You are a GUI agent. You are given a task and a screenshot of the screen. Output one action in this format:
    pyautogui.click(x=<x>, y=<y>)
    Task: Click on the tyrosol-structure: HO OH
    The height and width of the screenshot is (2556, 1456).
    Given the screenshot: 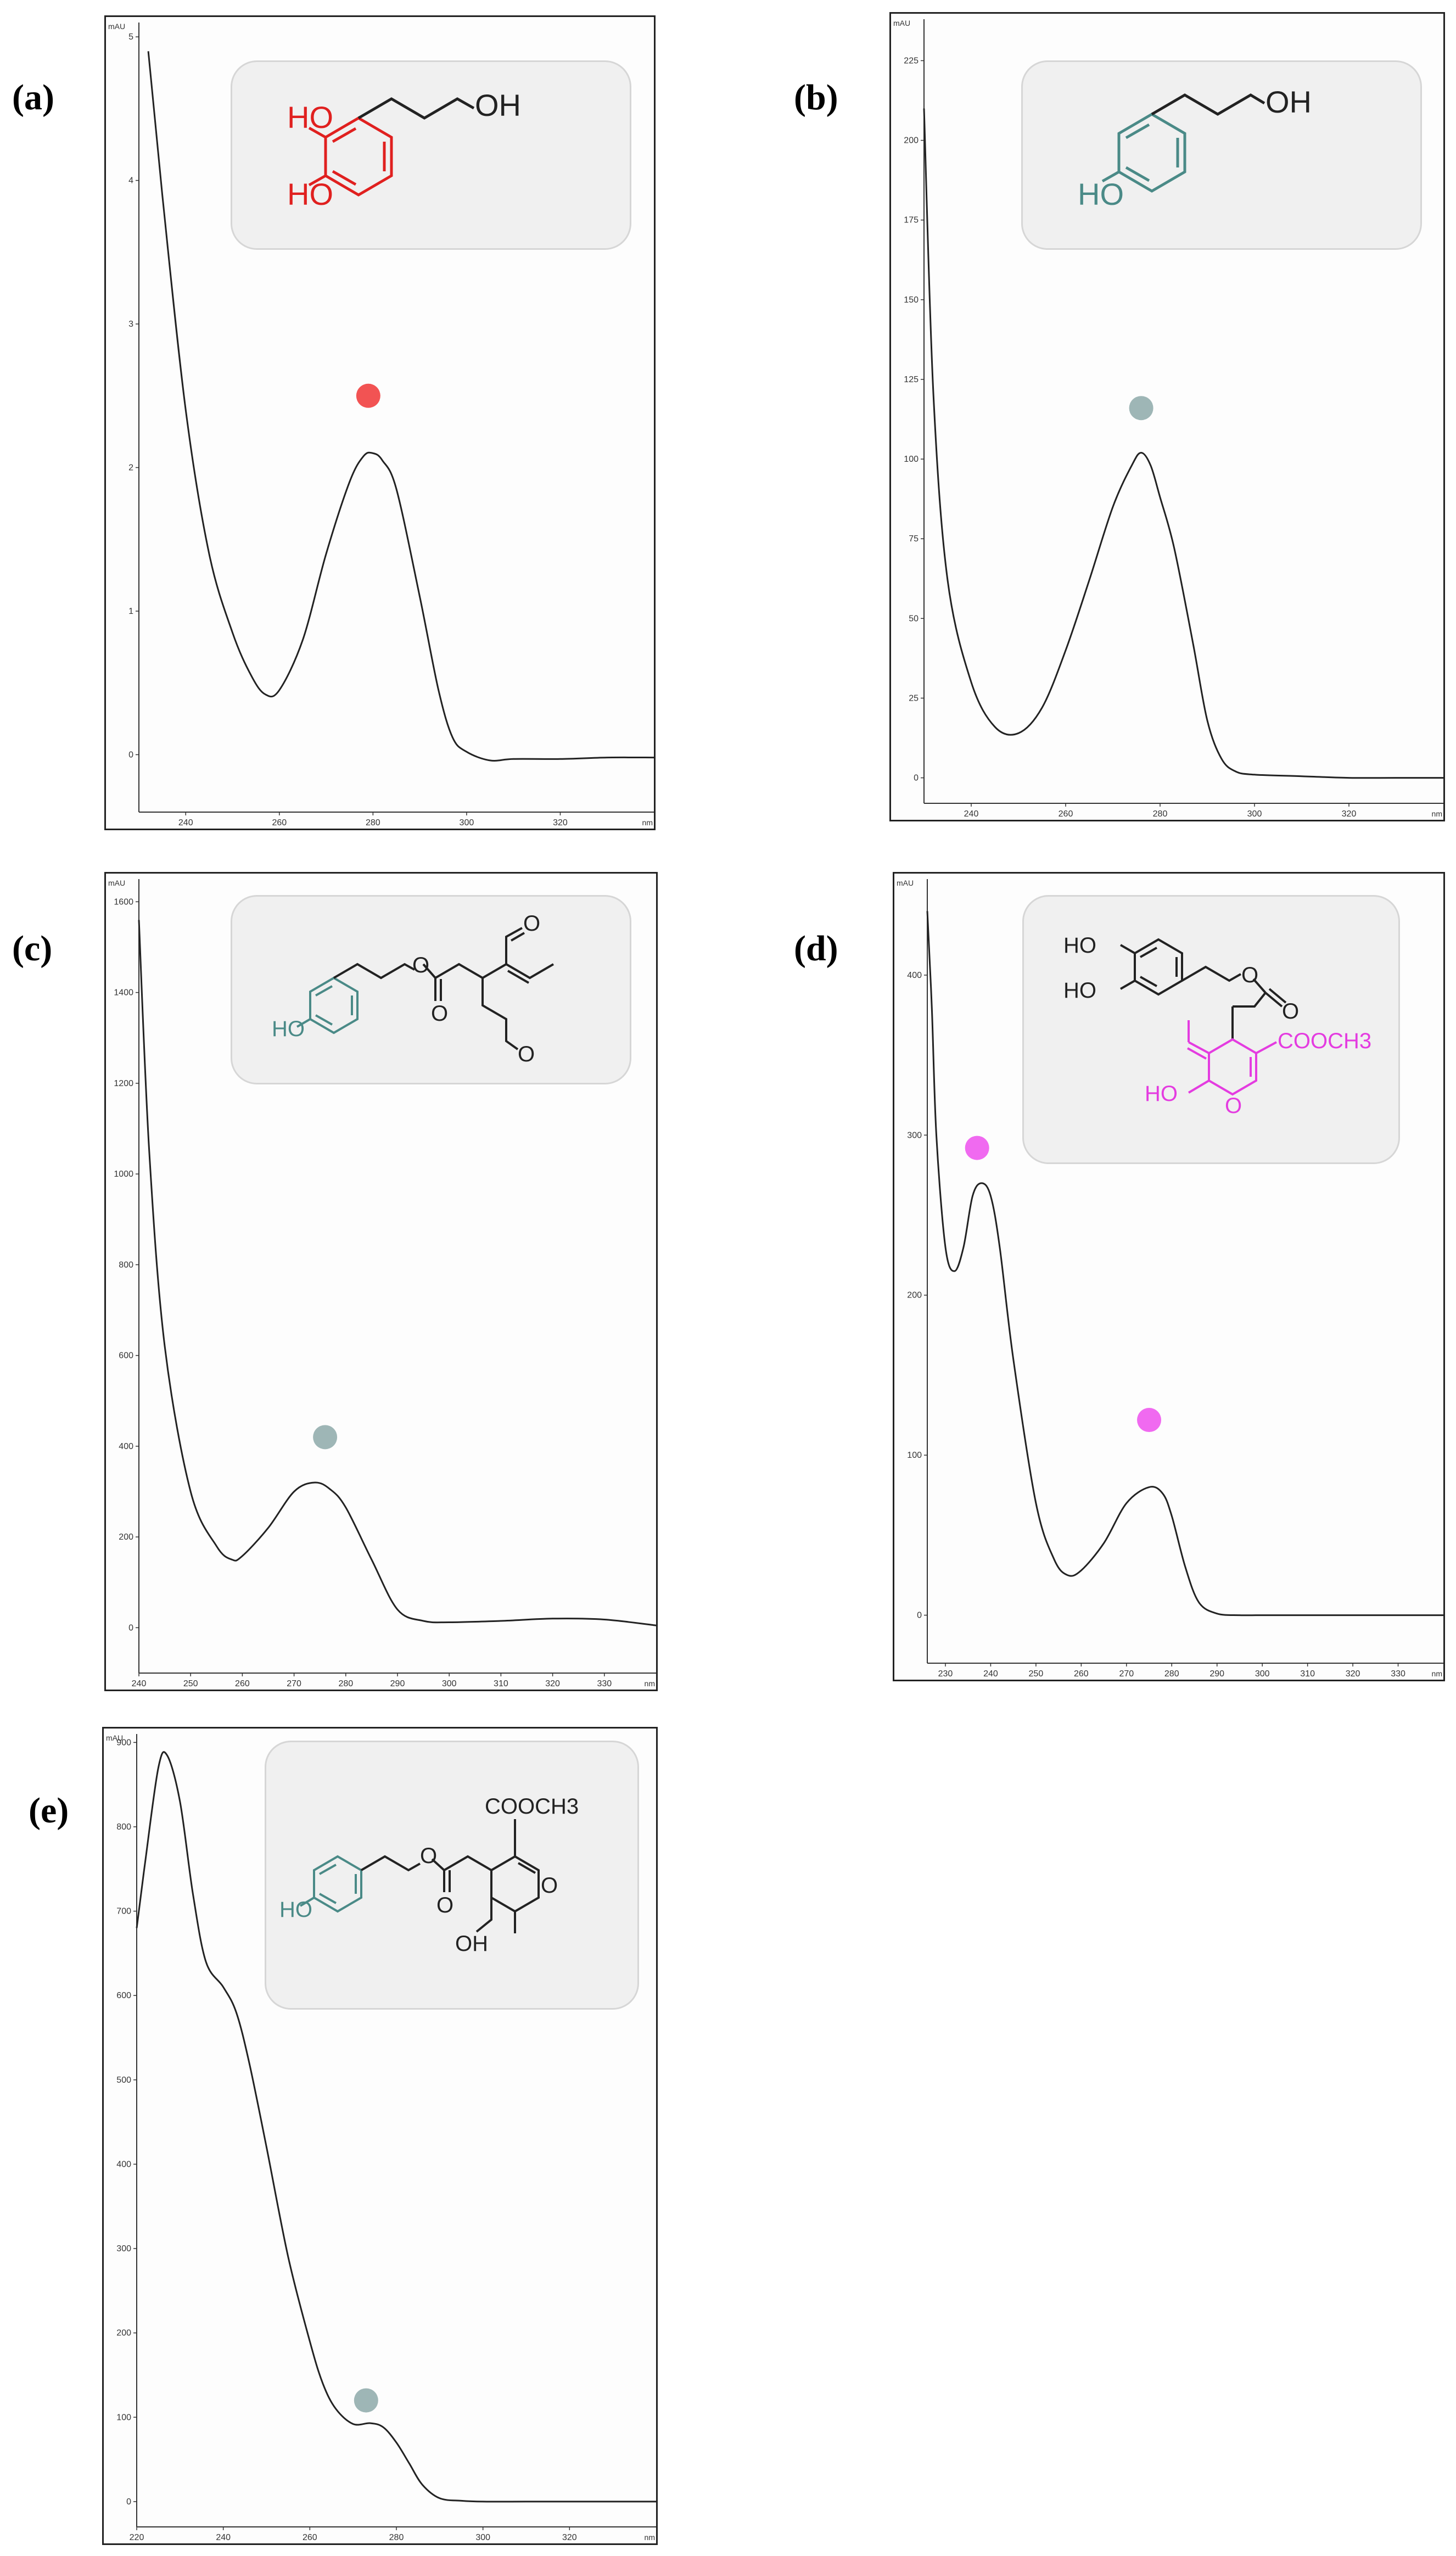 What is the action you would take?
    pyautogui.click(x=1195, y=148)
    